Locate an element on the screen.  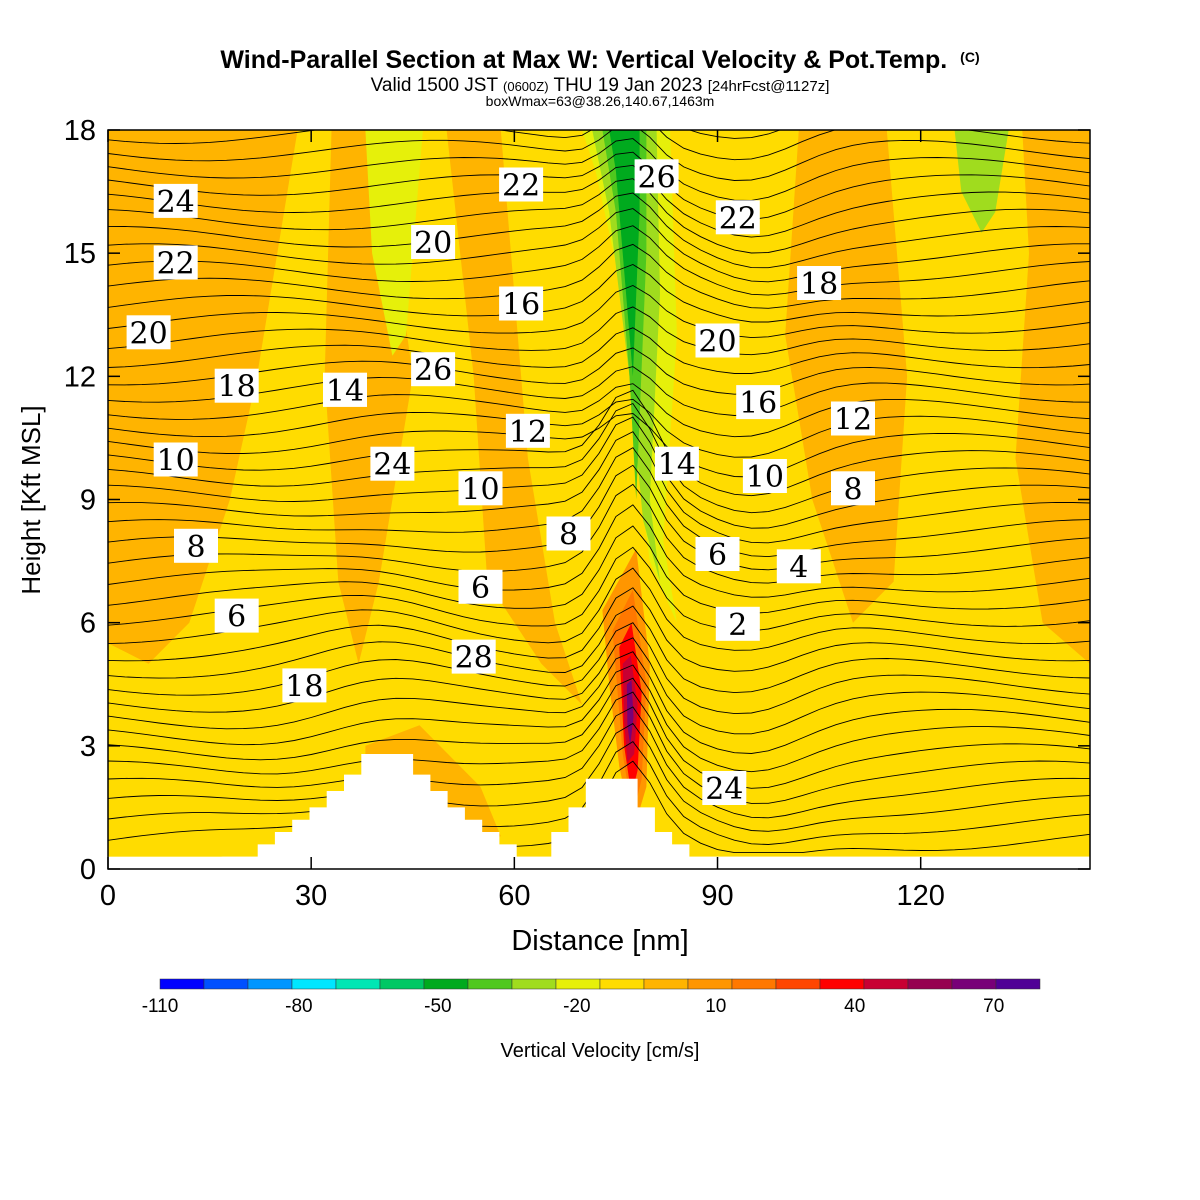
field-updraft-purple is located at coordinates (630, 713).